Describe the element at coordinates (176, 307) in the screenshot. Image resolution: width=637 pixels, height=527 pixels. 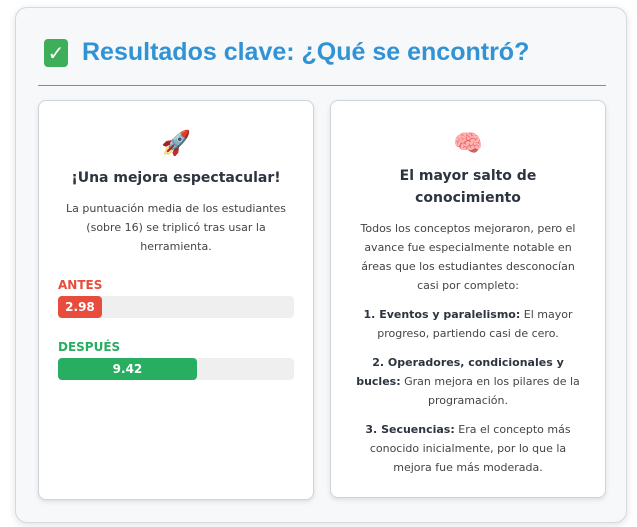
I see `before-bar: 2.98` at that location.